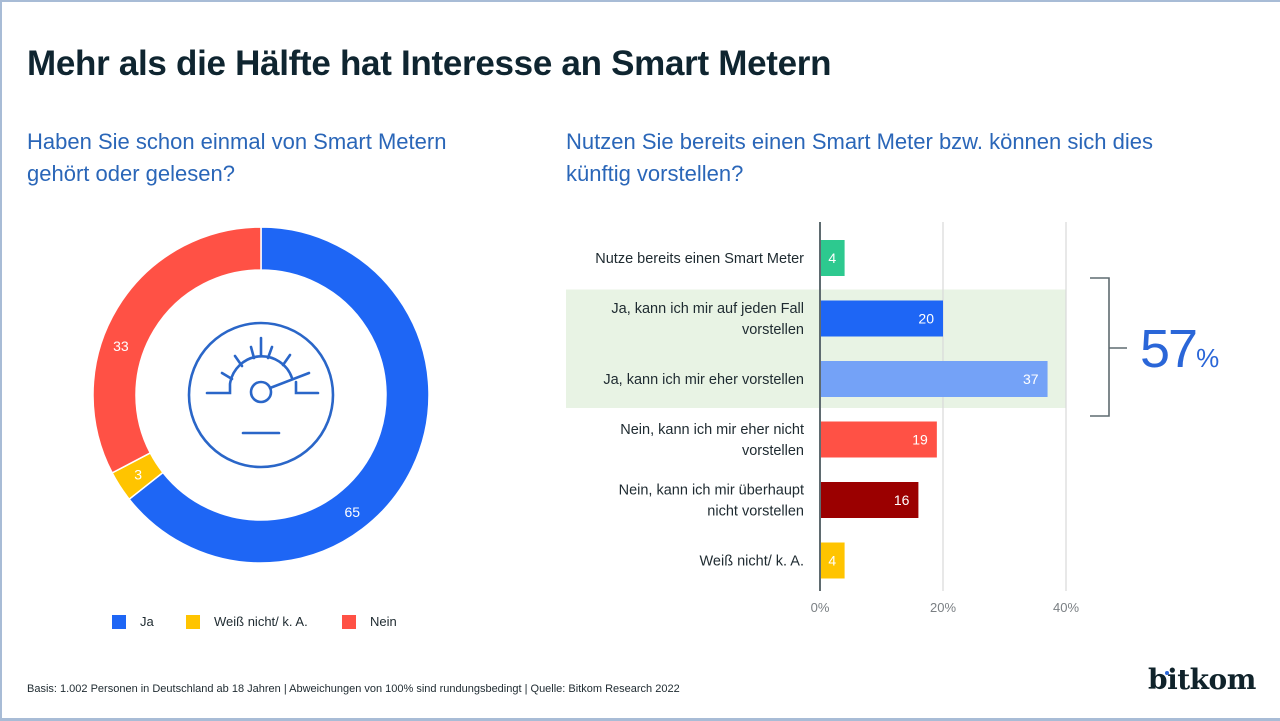  I want to click on legend-label: Nein, so click(383, 621).